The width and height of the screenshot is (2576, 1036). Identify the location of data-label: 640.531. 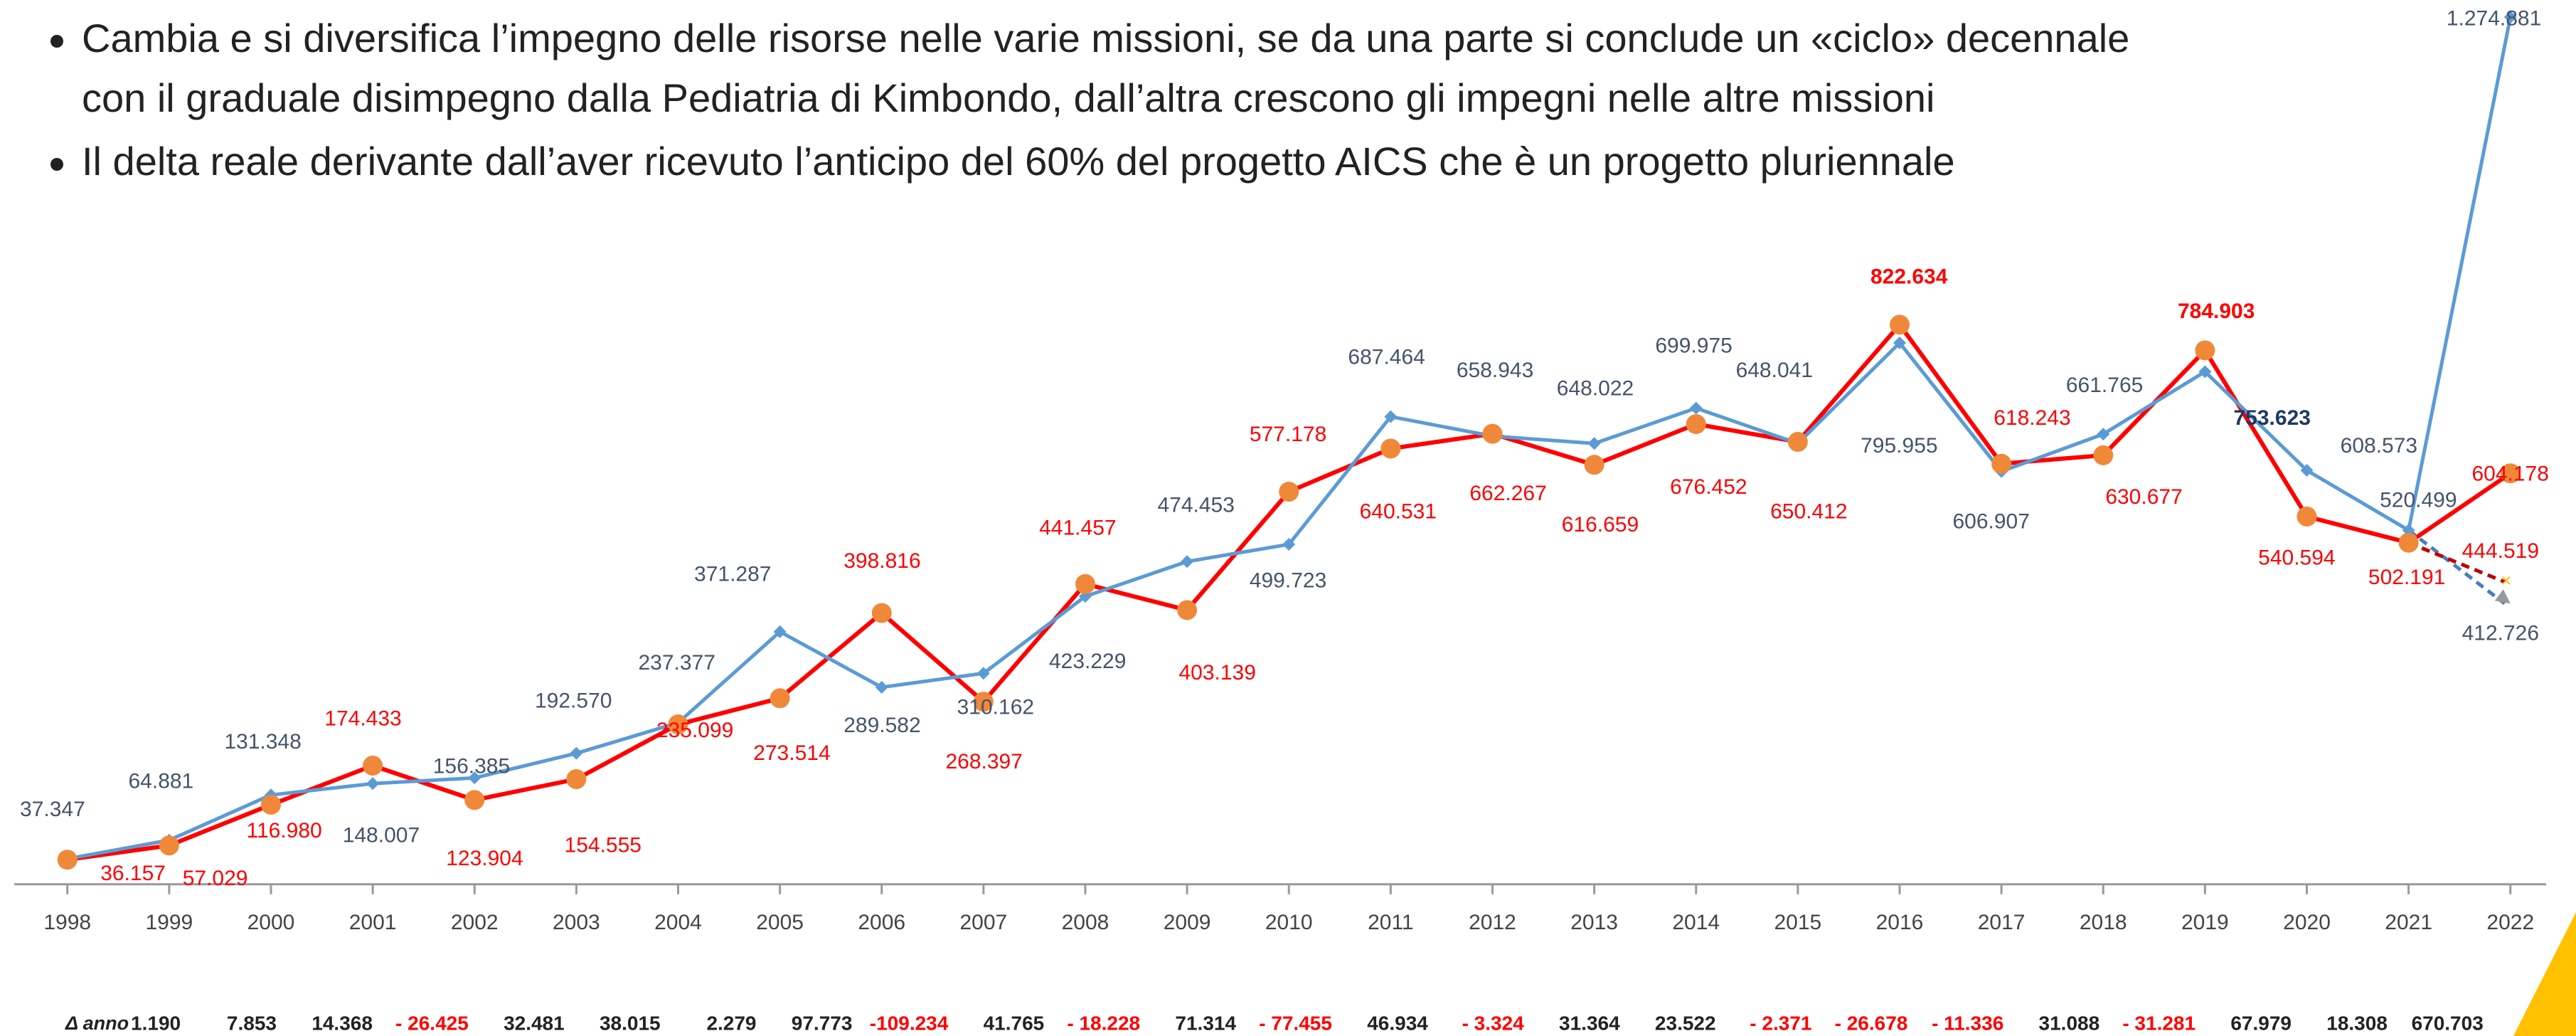
(1398, 512).